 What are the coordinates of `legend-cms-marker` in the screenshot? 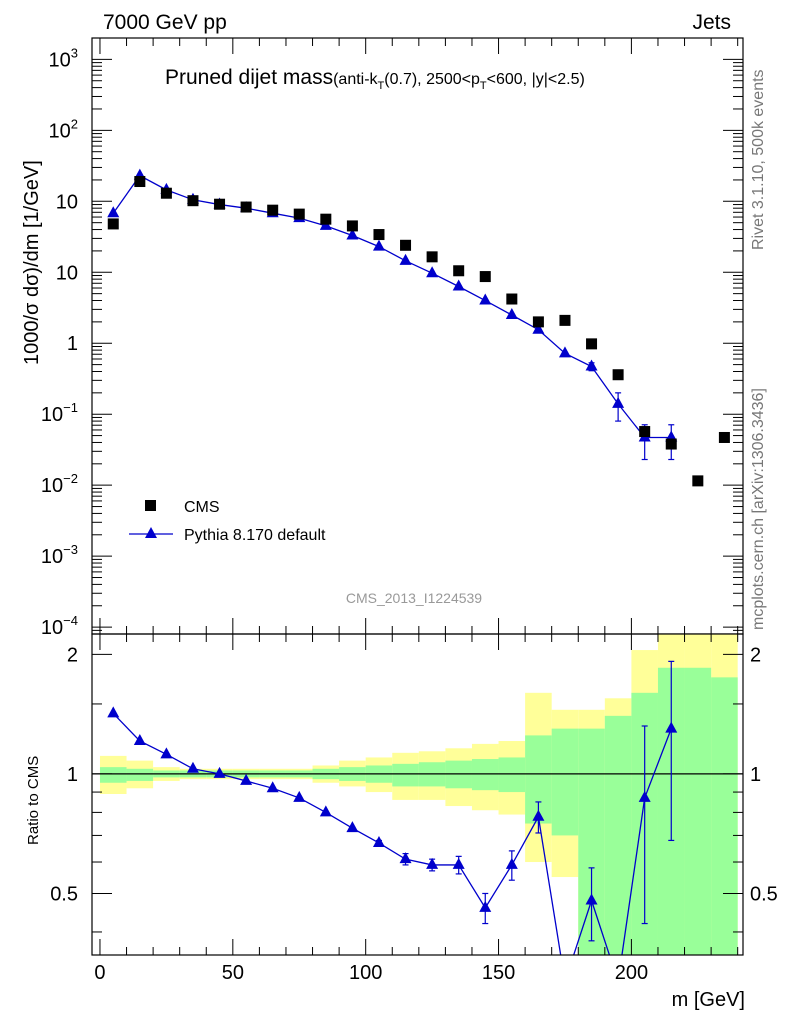 It's located at (150, 505).